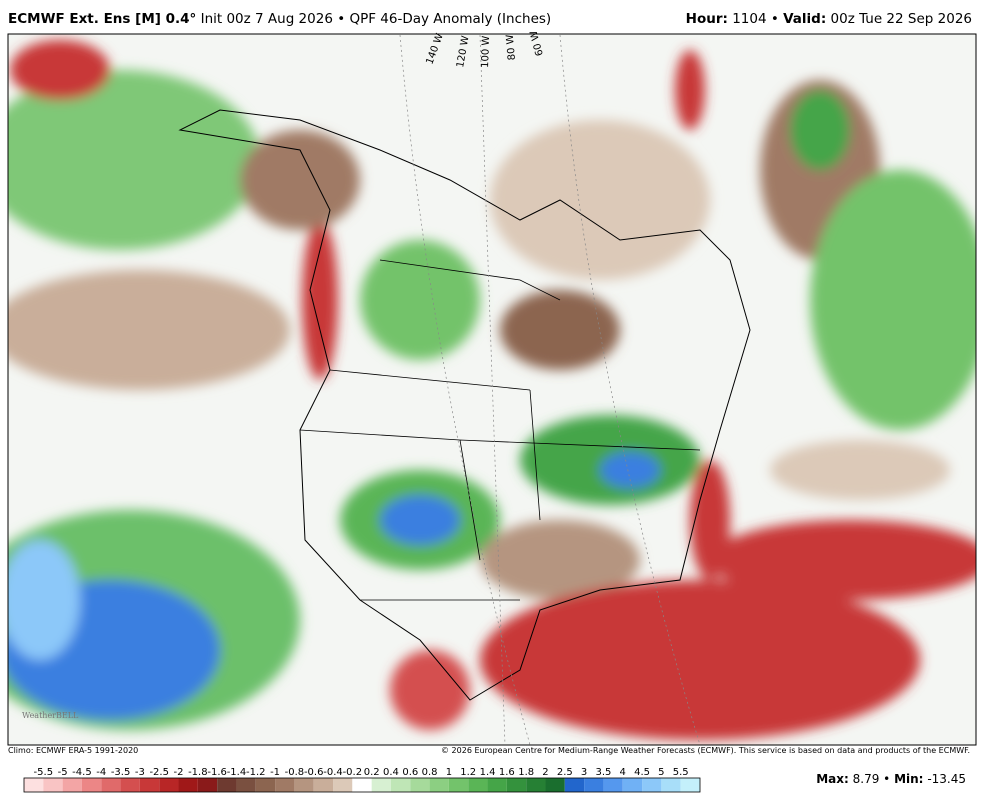 The width and height of the screenshot is (984, 808). Describe the element at coordinates (603, 772) in the screenshot. I see `colorbar-label: 3.5` at that location.